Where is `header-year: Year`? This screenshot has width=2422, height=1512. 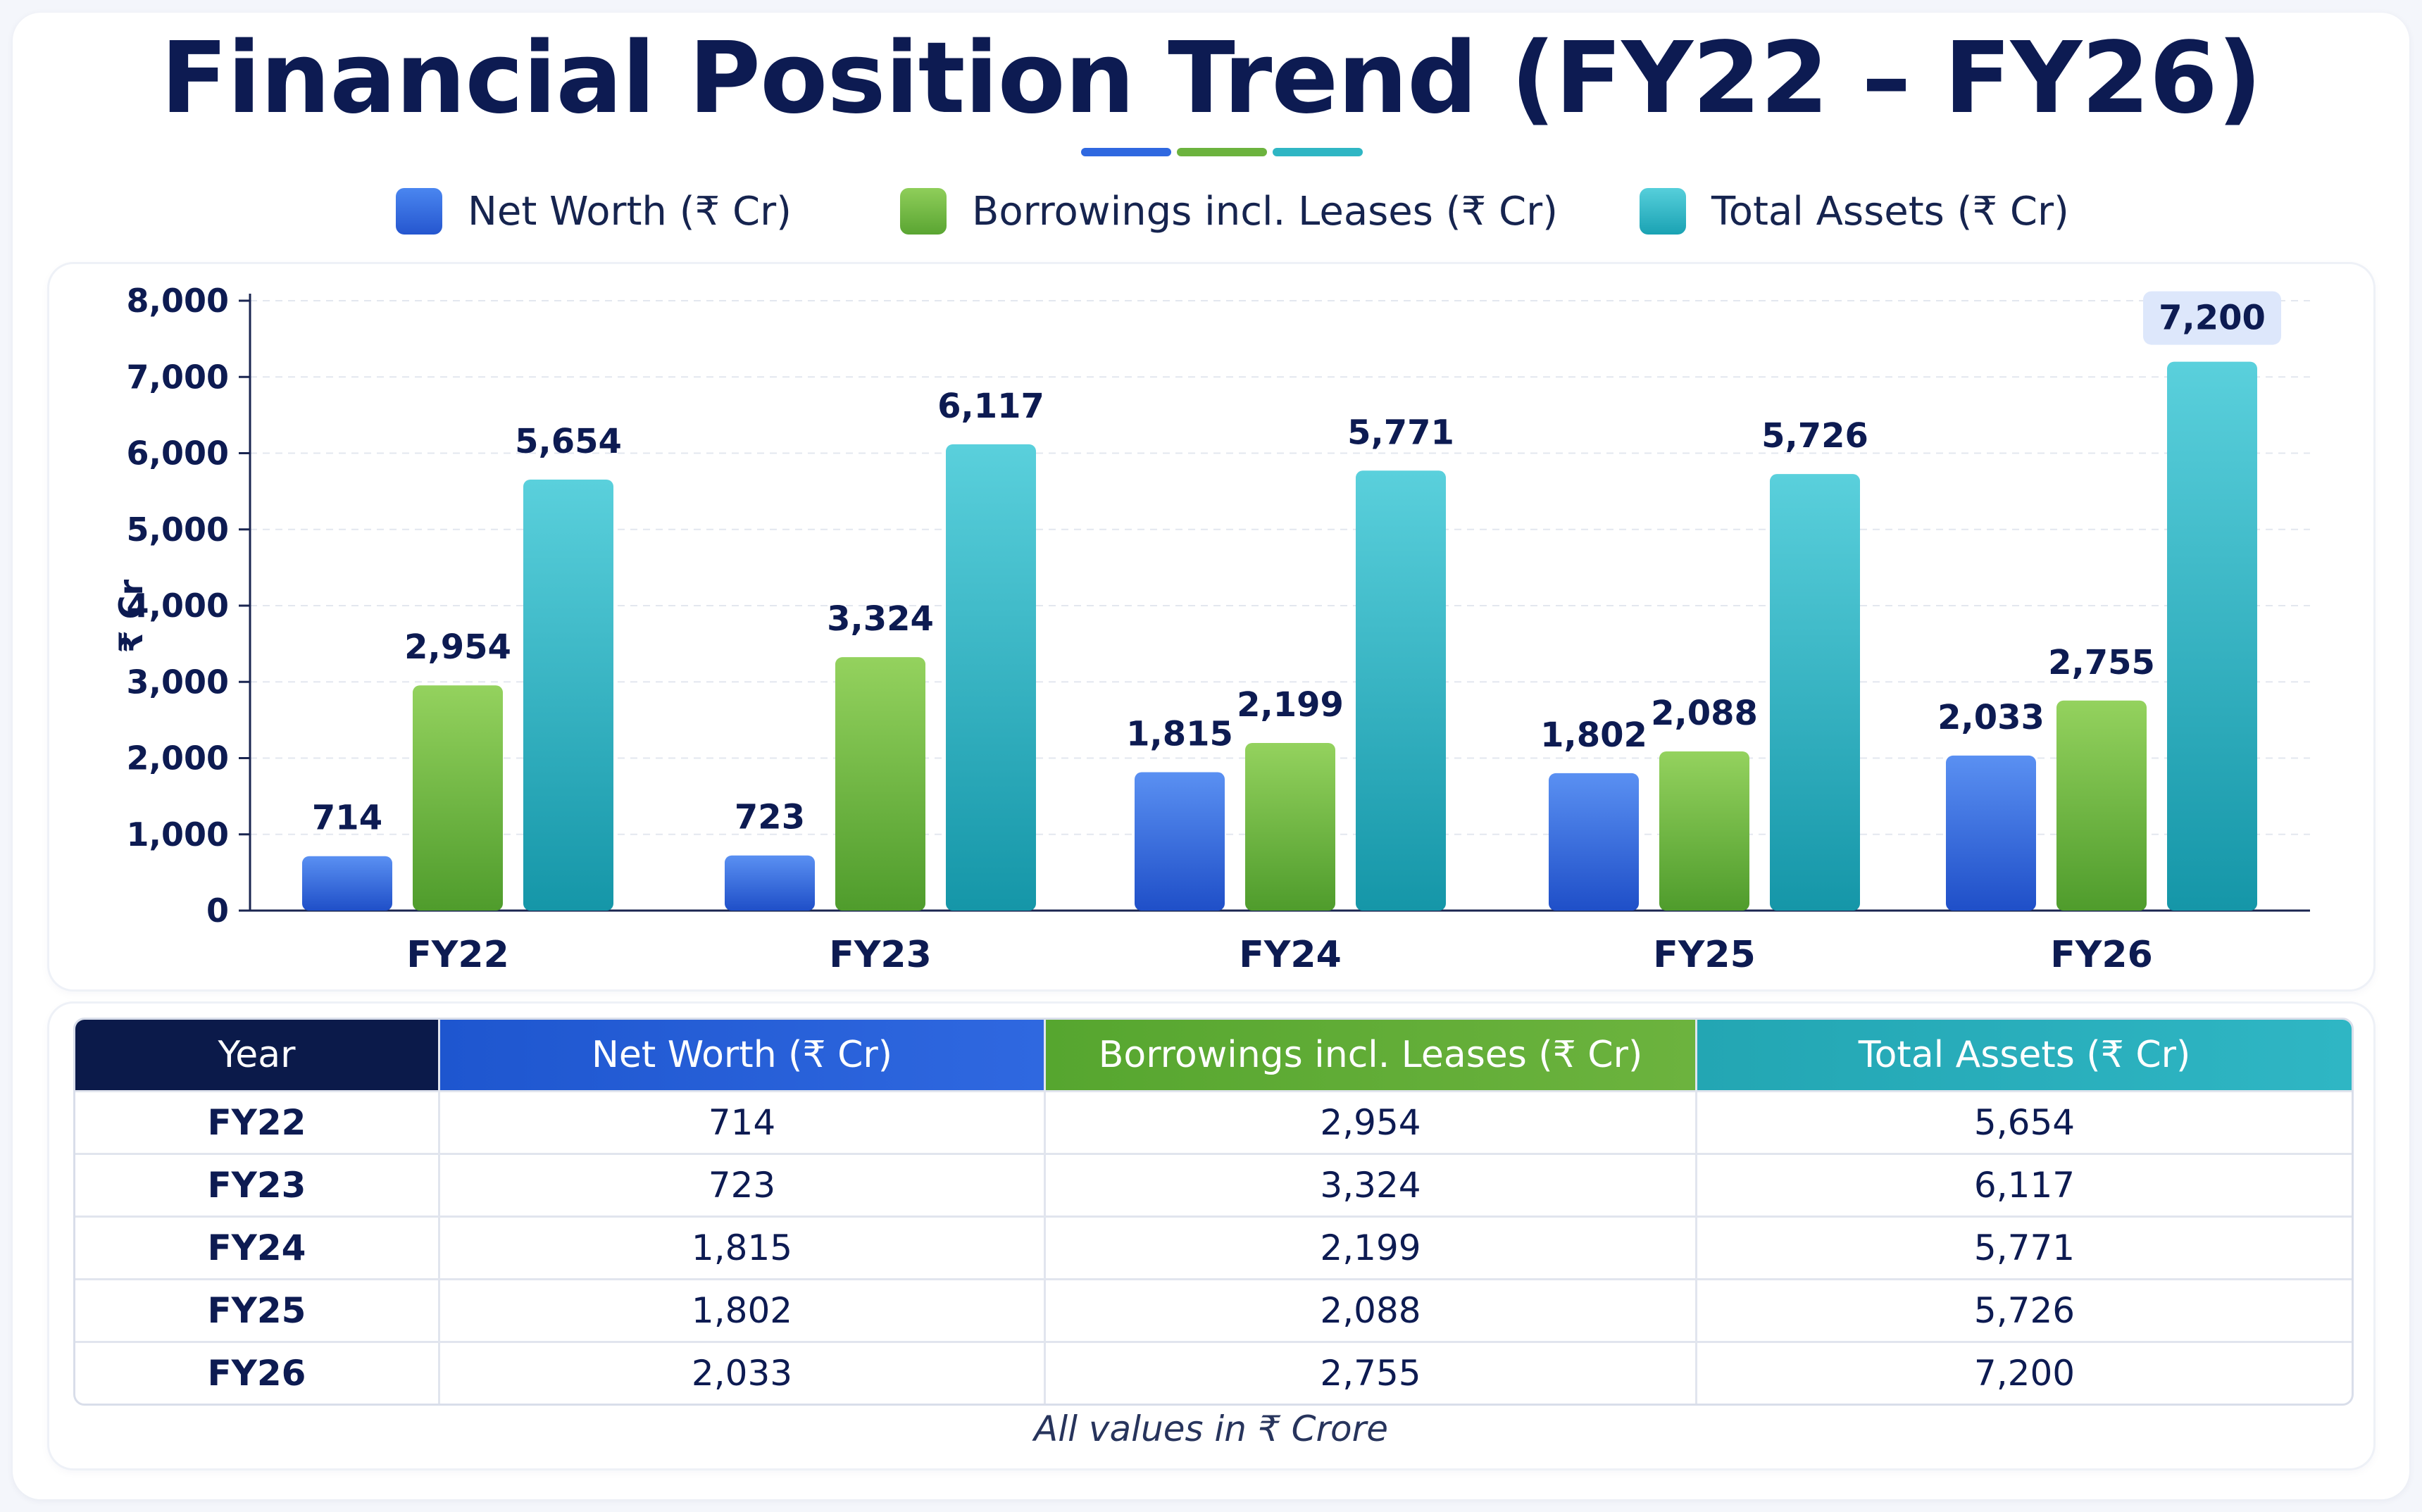 header-year: Year is located at coordinates (256, 1055).